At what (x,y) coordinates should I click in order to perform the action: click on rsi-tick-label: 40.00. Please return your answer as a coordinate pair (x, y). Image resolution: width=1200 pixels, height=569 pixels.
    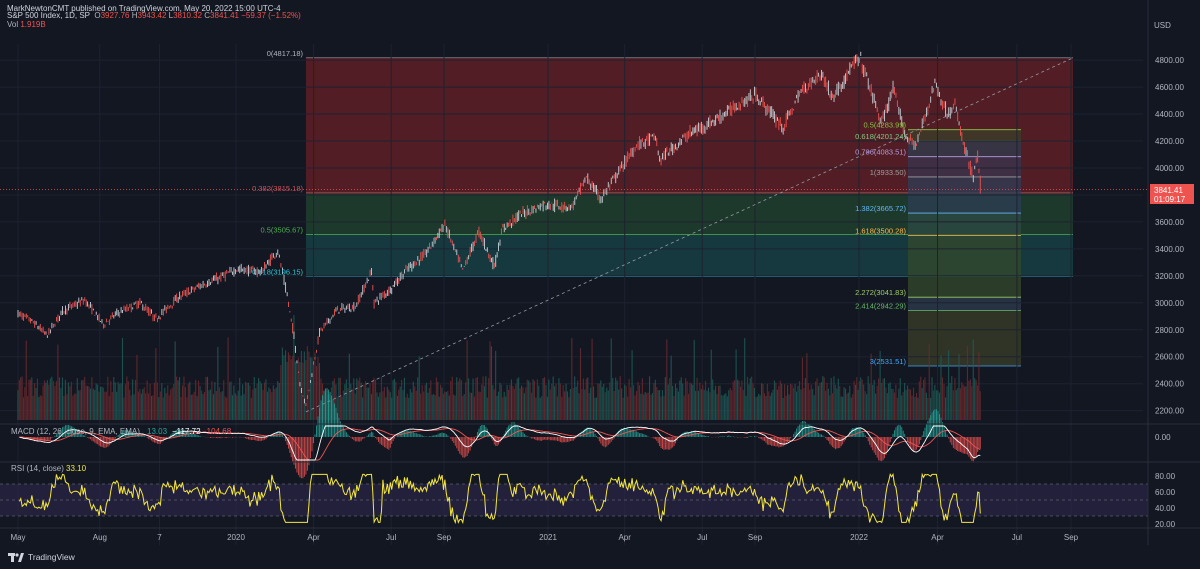
    Looking at the image, I should click on (1165, 508).